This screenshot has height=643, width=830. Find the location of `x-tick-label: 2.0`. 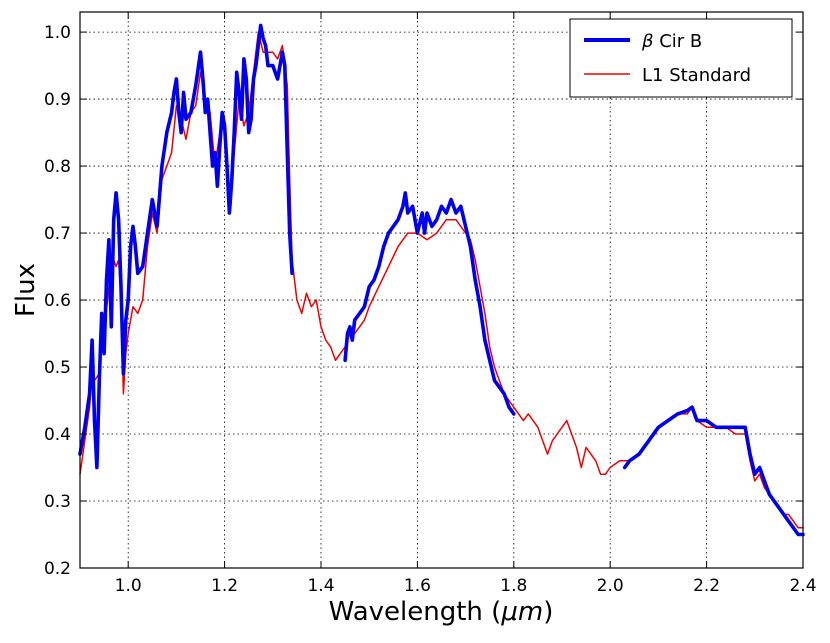

x-tick-label: 2.0 is located at coordinates (610, 586).